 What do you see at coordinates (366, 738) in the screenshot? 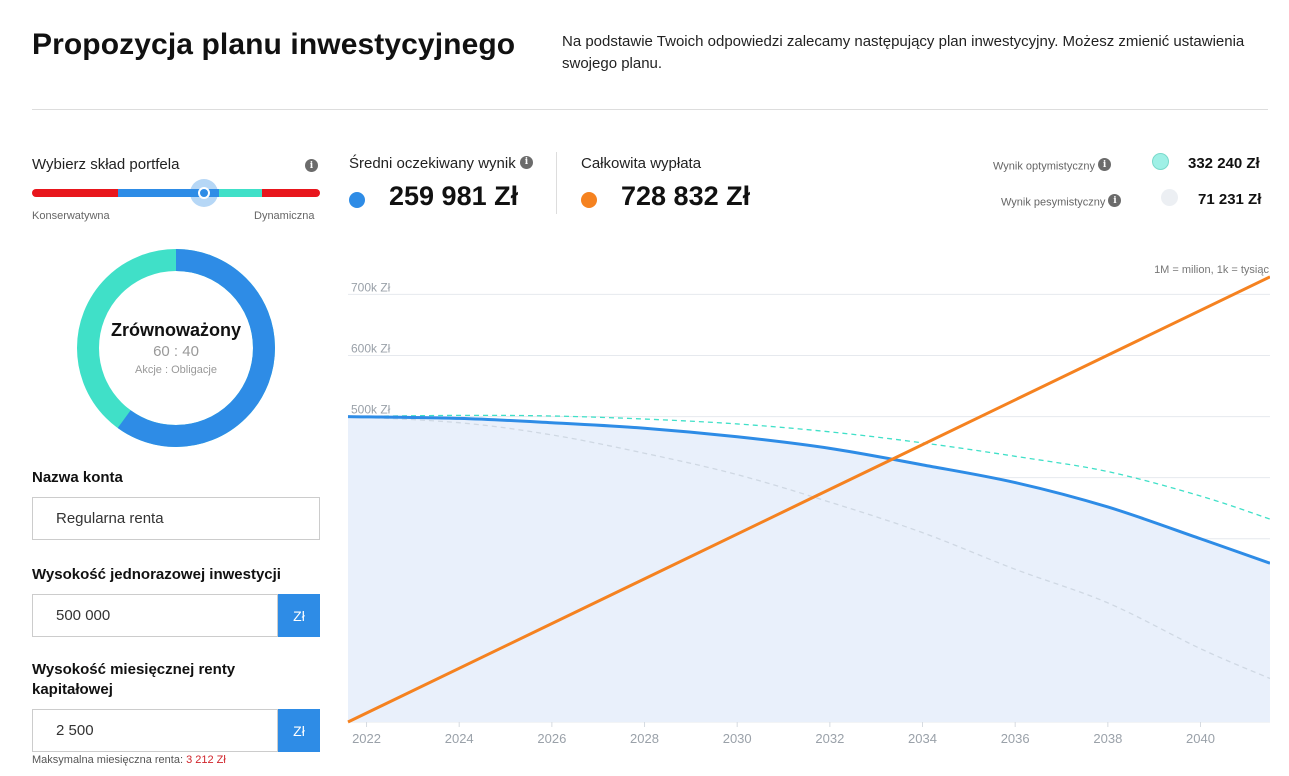
I see `x-tick-label: 2022` at bounding box center [366, 738].